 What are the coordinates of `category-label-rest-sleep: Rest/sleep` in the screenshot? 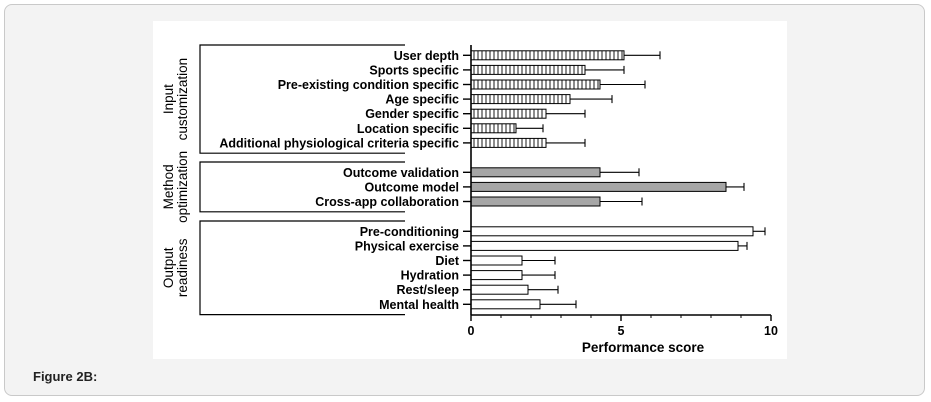 It's located at (427, 290).